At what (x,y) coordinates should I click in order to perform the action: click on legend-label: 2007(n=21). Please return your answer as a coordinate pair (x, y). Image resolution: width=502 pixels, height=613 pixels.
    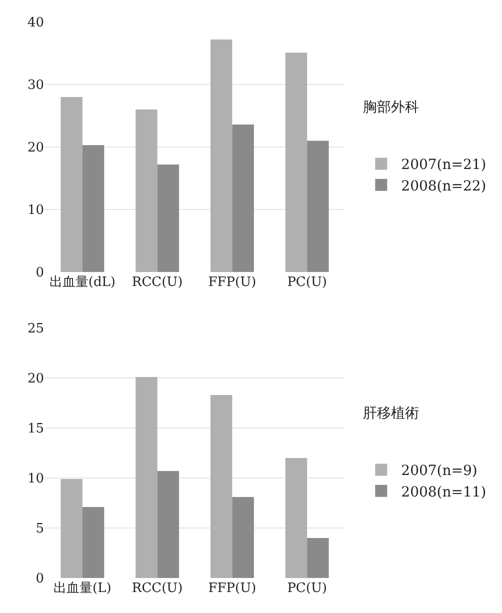
    Looking at the image, I should click on (443, 165).